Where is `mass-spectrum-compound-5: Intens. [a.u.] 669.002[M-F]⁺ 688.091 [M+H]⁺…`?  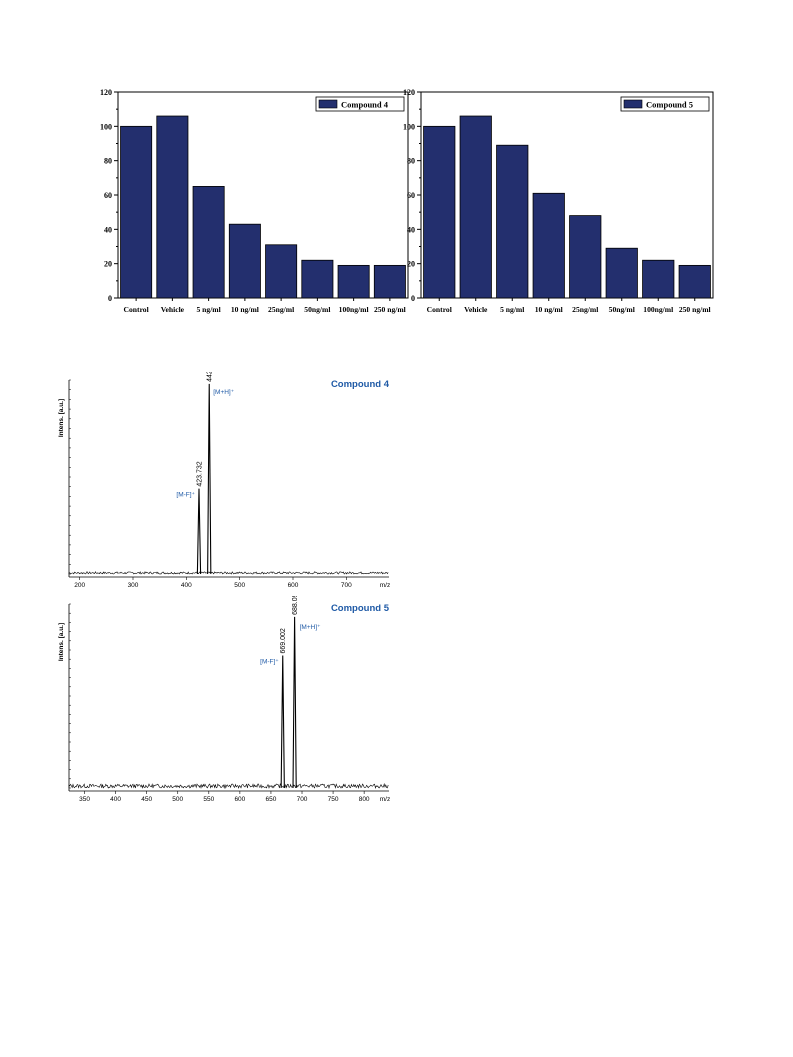
mass-spectrum-compound-5: Intens. [a.u.] 669.002[M-F]⁺ 688.091 [M+H]⁺… is located at coordinates (224, 699).